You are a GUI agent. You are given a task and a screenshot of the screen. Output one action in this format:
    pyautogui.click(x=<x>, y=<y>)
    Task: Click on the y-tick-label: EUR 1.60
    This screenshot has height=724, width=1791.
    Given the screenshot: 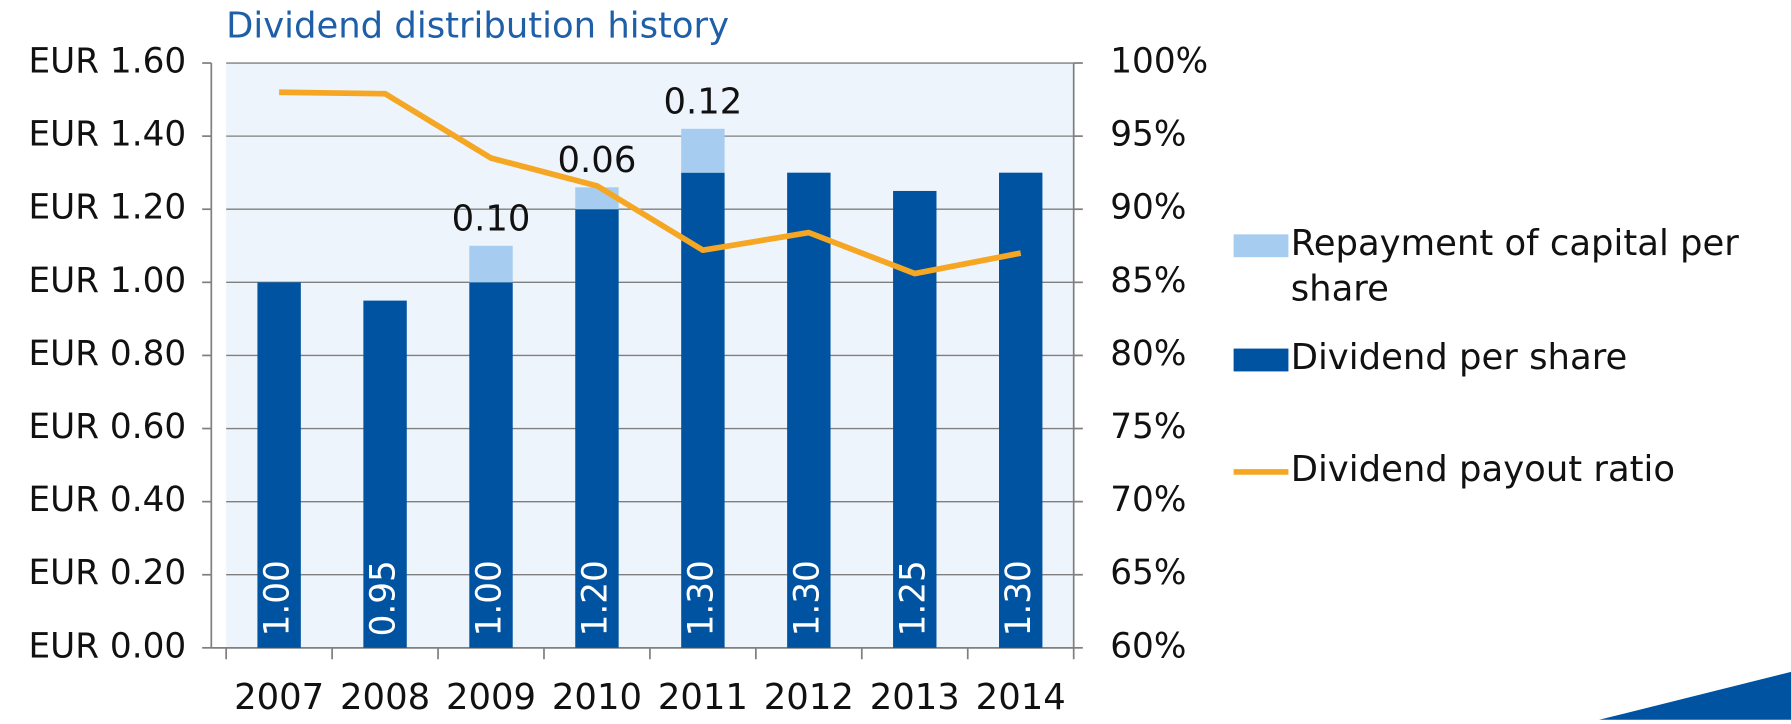 What is the action you would take?
    pyautogui.click(x=108, y=62)
    